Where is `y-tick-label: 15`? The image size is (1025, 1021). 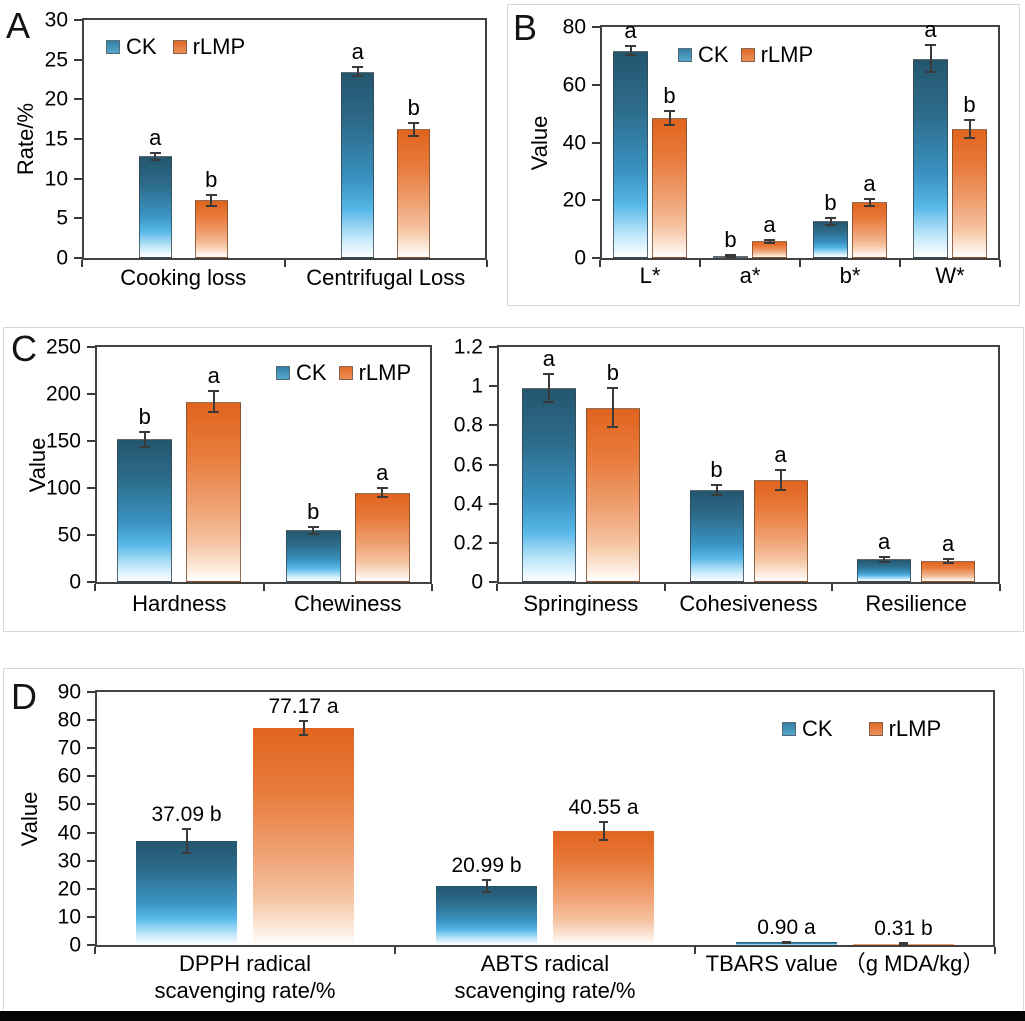 y-tick-label: 15 is located at coordinates (56, 139).